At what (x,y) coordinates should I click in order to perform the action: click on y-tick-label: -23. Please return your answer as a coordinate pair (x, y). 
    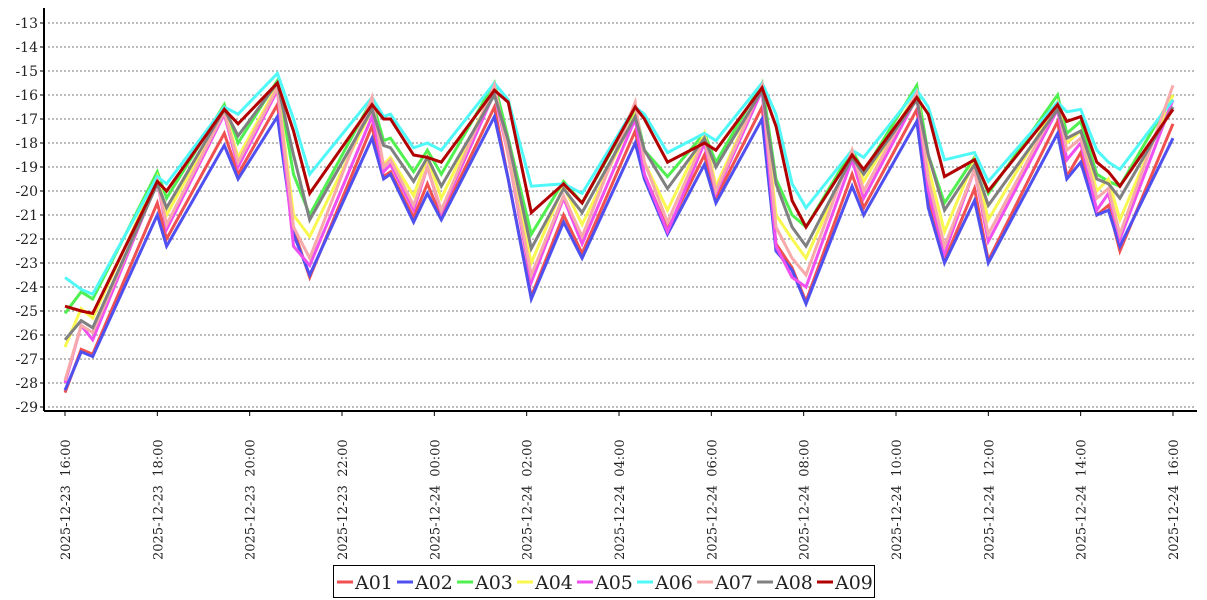
    Looking at the image, I should click on (26, 264).